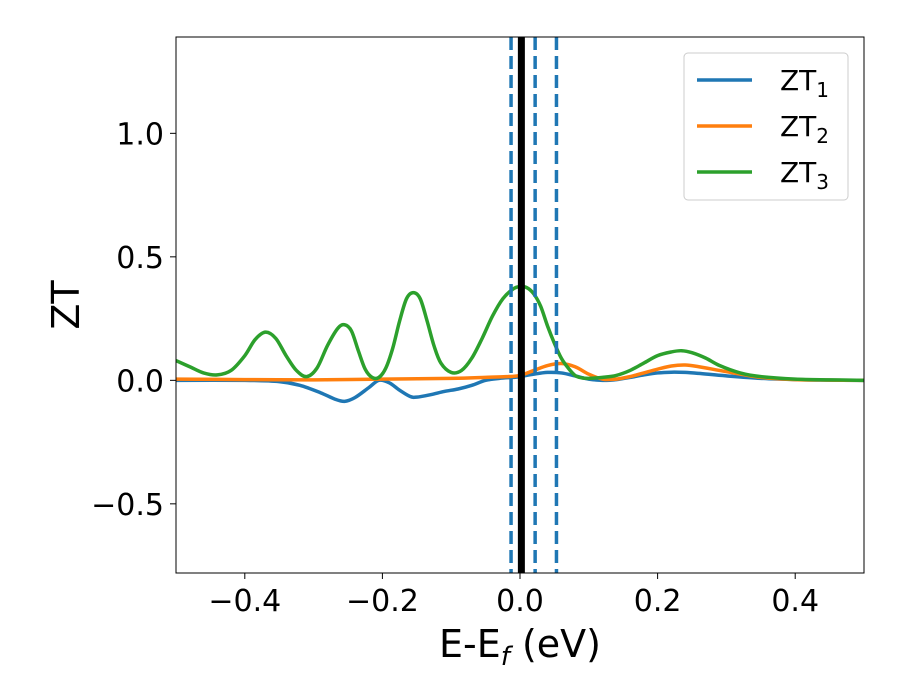  Describe the element at coordinates (804, 175) in the screenshot. I see `legend-label: ZT3` at that location.